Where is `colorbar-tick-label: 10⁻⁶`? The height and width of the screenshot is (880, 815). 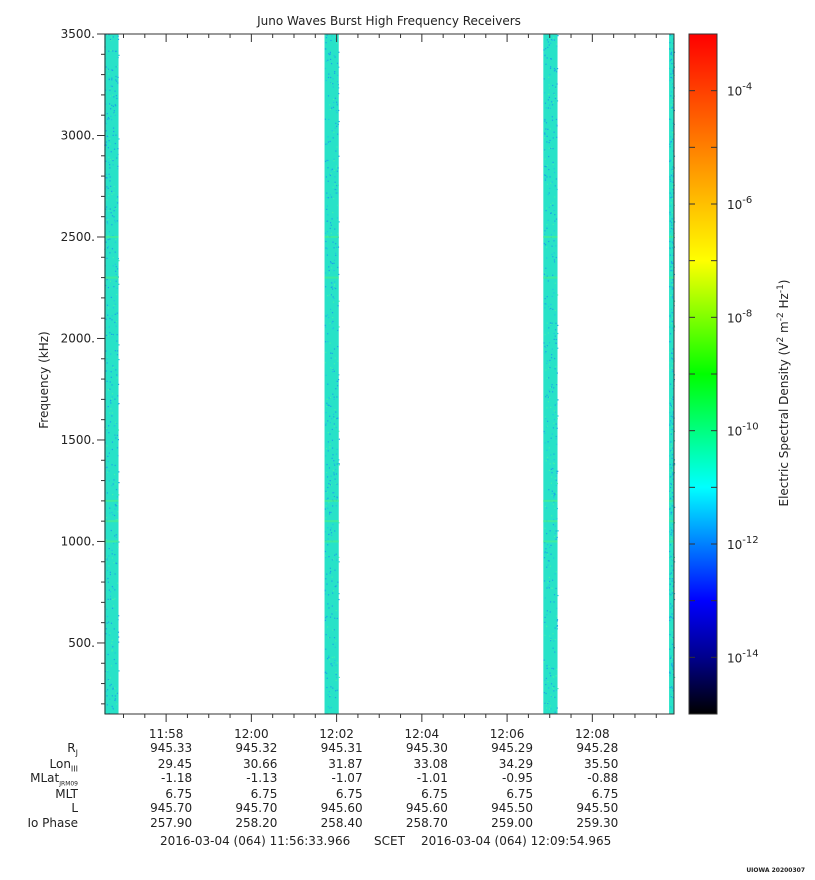 colorbar-tick-label: 10⁻⁶ is located at coordinates (739, 203).